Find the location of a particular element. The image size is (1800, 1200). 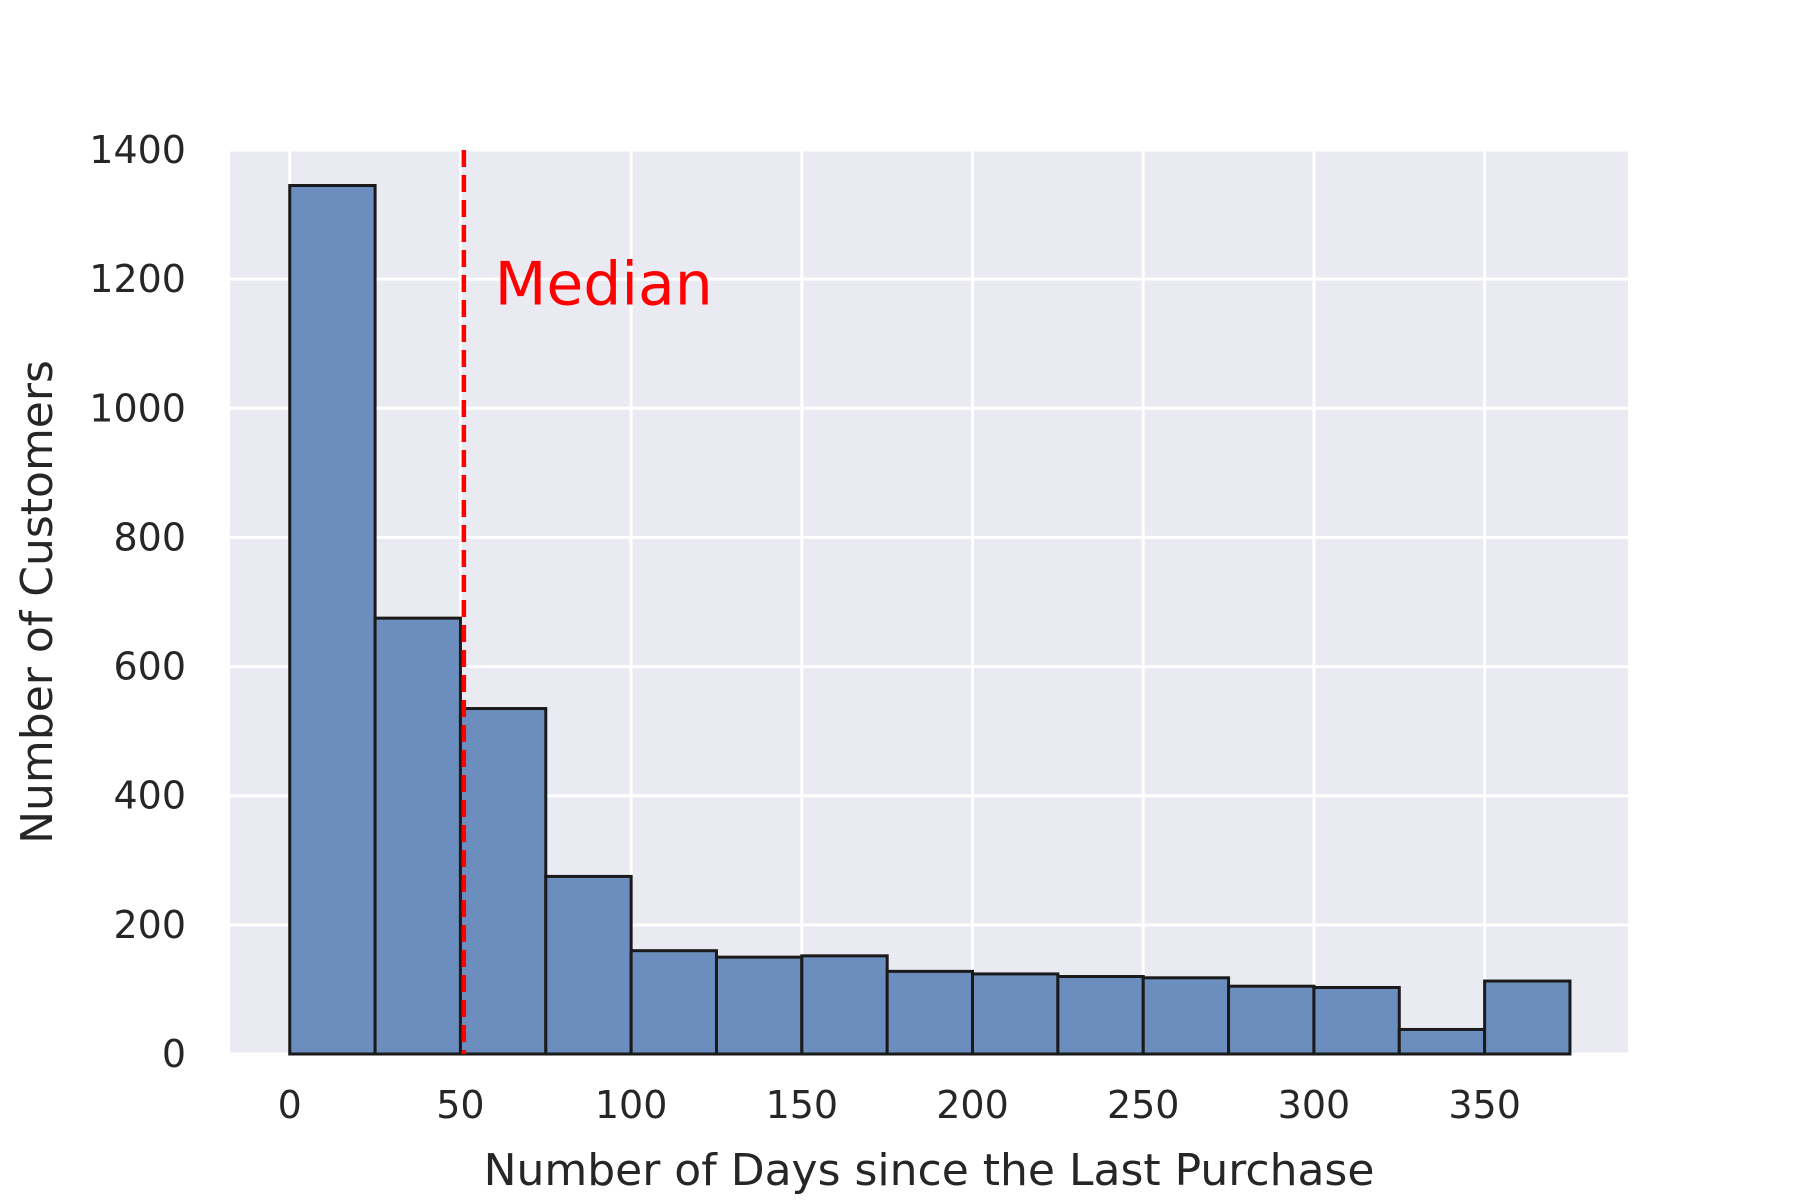

x-tick-label: 100 is located at coordinates (631, 1105).